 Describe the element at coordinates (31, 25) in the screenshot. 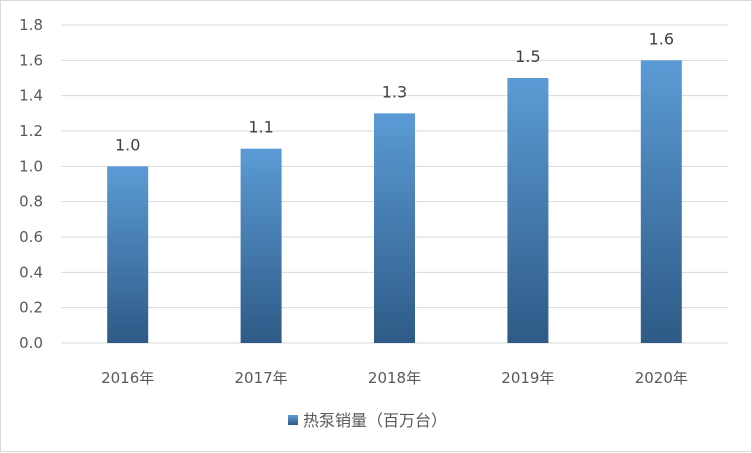

I see `y-tick-label: 1.8` at that location.